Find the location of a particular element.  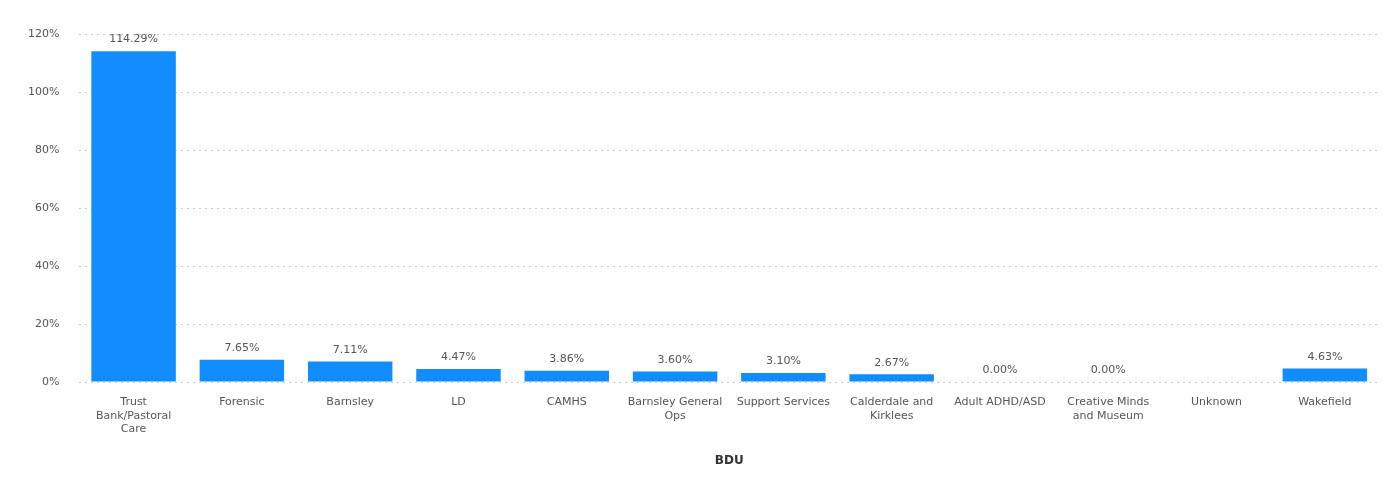

x-tick-label: Barnsley General Ops is located at coordinates (675, 408).